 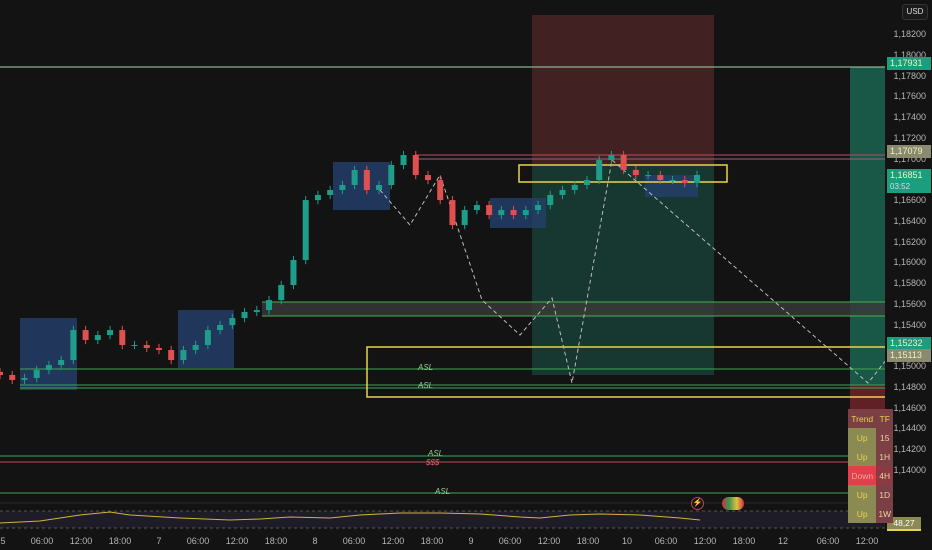 I want to click on rsi-band, so click(x=442, y=519).